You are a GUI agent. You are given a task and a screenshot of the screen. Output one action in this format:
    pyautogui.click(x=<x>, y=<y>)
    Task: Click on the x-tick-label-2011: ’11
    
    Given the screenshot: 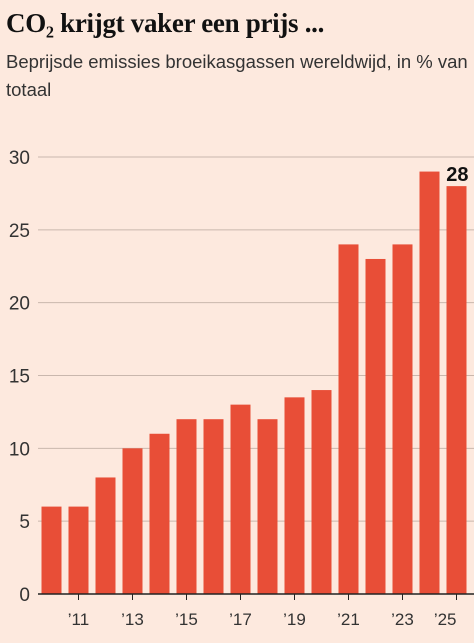 What is the action you would take?
    pyautogui.click(x=78, y=619)
    